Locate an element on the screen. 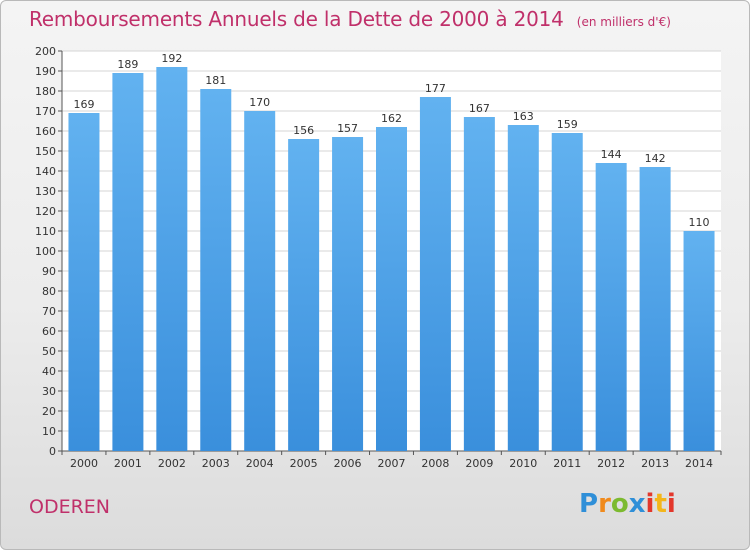 This screenshot has width=750, height=550. town-name: ODEREN is located at coordinates (70, 507).